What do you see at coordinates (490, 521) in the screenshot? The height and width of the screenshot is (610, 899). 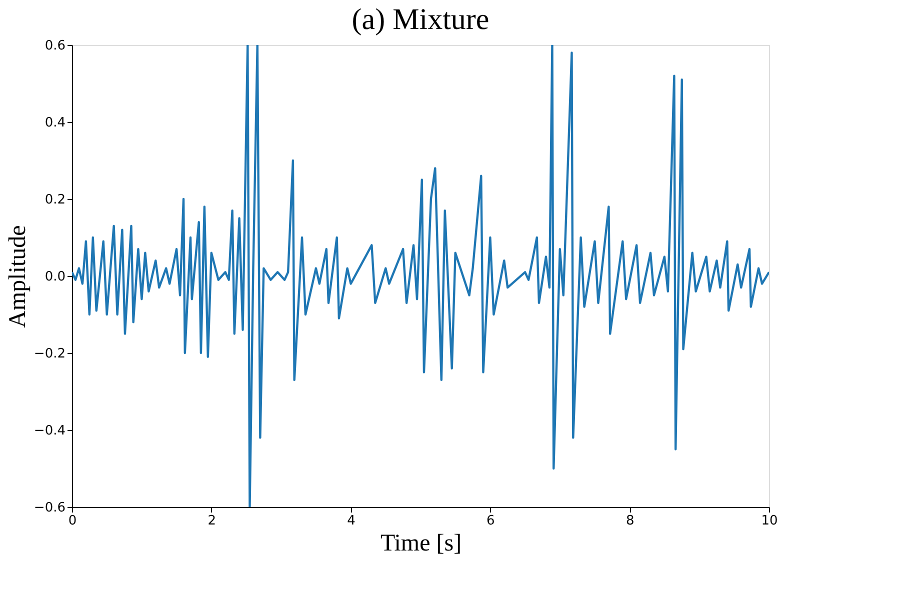 I see `x-tick-label: 6` at bounding box center [490, 521].